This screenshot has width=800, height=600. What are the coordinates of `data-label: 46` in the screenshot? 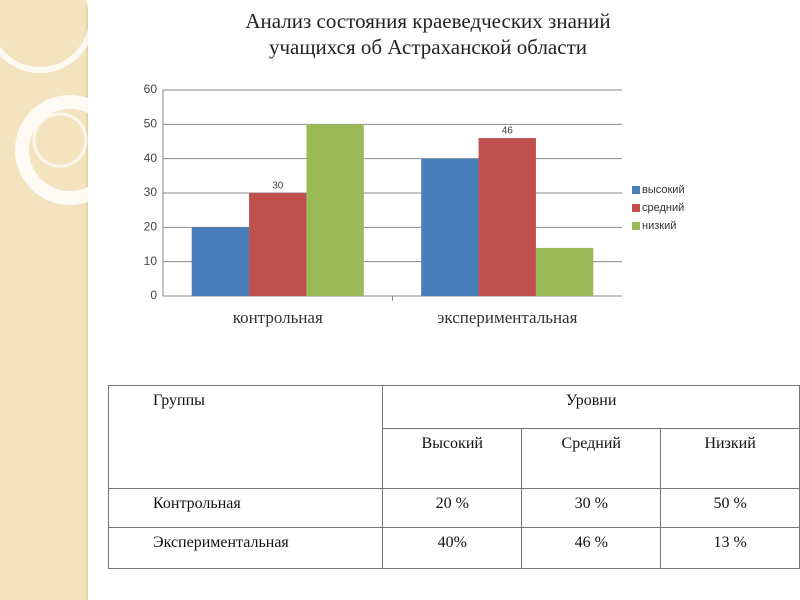 It's located at (508, 131).